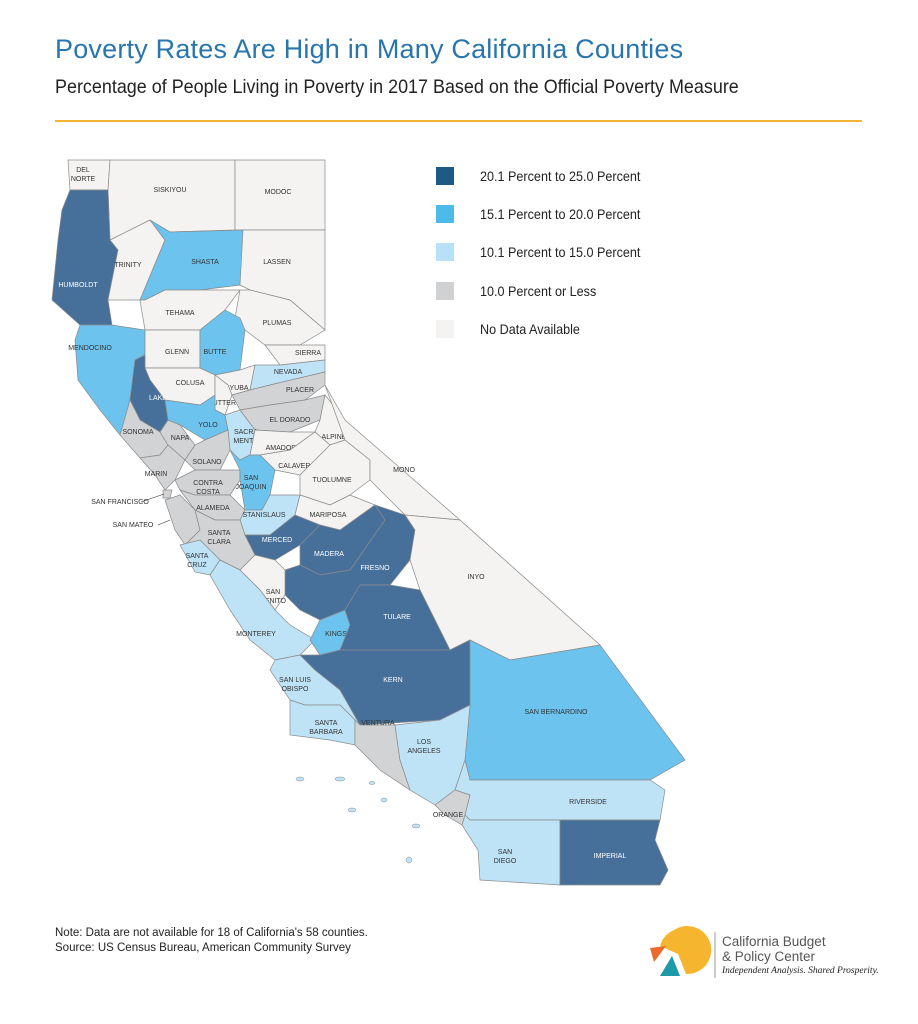 The width and height of the screenshot is (918, 1024). What do you see at coordinates (137, 432) in the screenshot?
I see `county-label: SONOMA` at bounding box center [137, 432].